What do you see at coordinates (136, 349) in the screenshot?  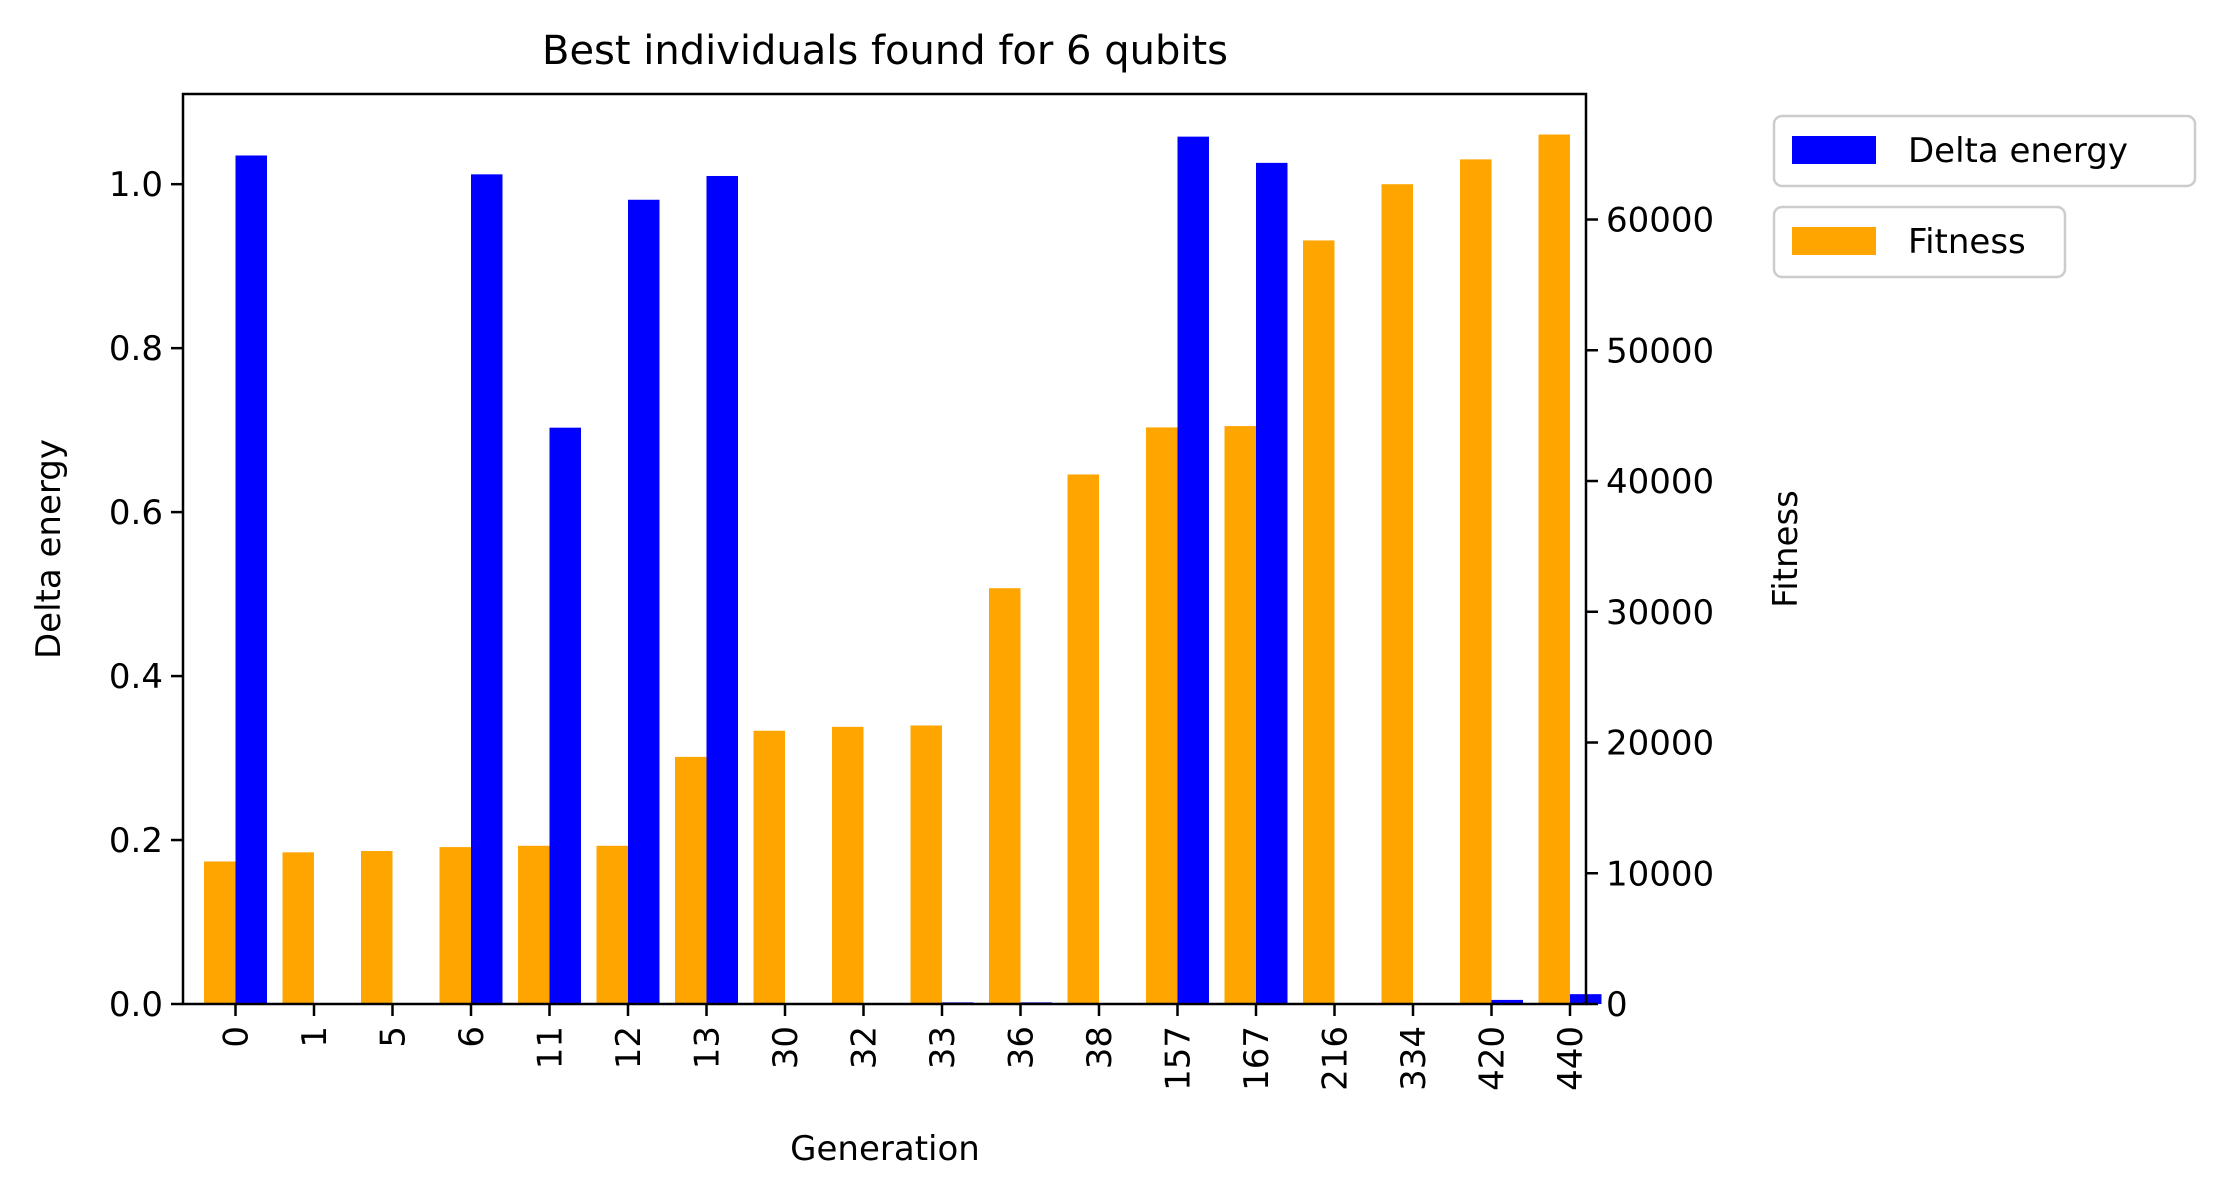 I see `y-tick-label: 0.8` at bounding box center [136, 349].